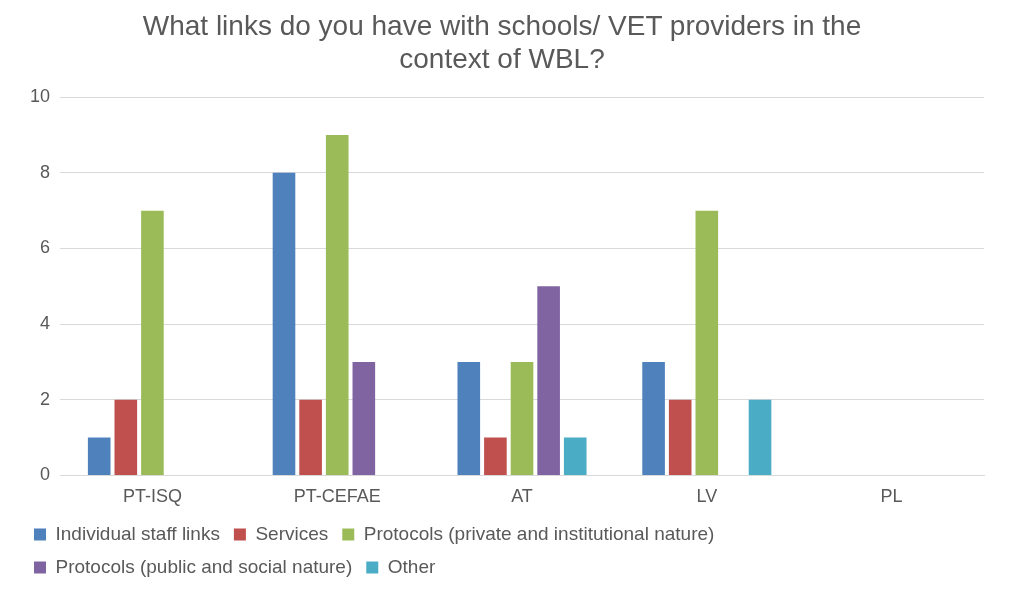 The width and height of the screenshot is (1014, 597). Describe the element at coordinates (45, 474) in the screenshot. I see `y-tick-label: 0` at that location.